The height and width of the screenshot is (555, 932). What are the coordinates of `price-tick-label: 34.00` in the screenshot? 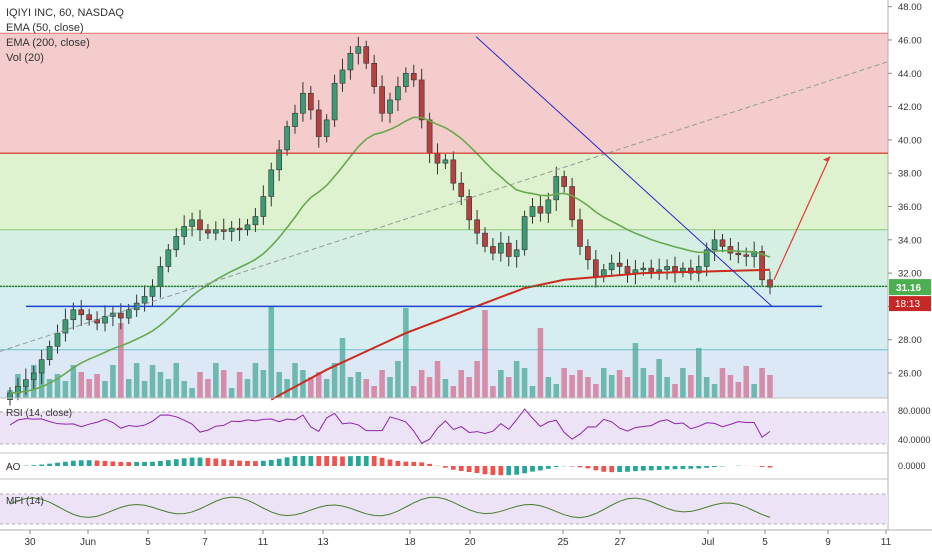 It's located at (910, 240).